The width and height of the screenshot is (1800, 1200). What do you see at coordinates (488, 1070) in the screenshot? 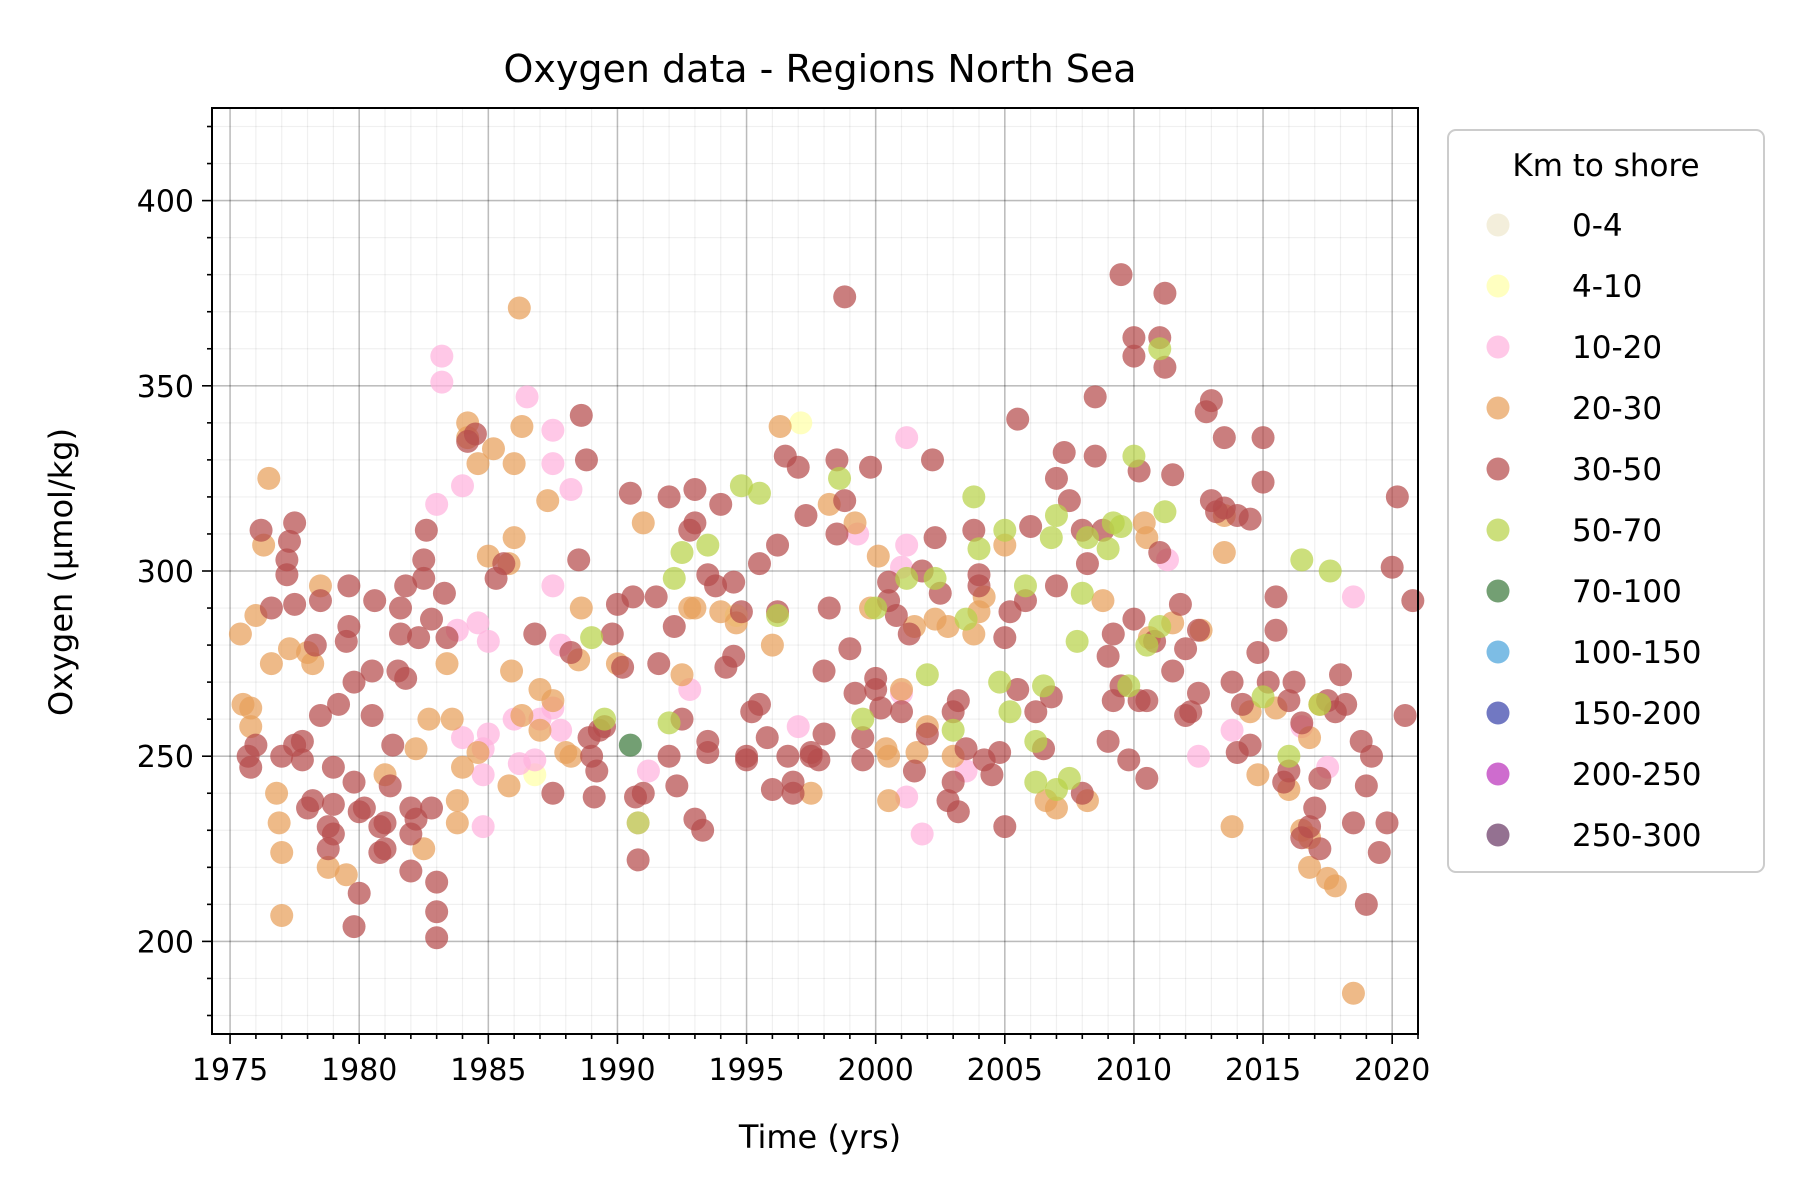
I see `x-tick-label: 1985` at bounding box center [488, 1070].